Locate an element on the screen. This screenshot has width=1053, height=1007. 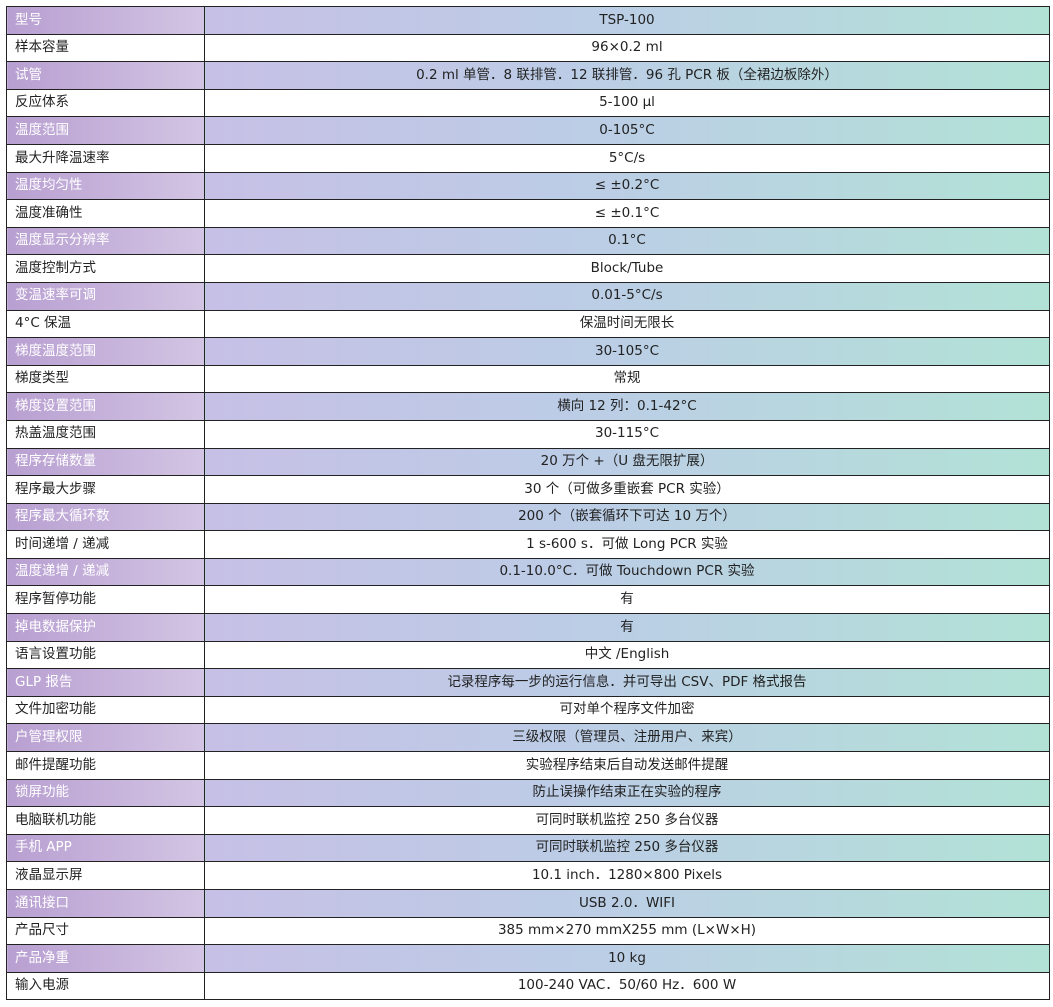
spec-label: 时间递增 / 递减 is located at coordinates (105, 544).